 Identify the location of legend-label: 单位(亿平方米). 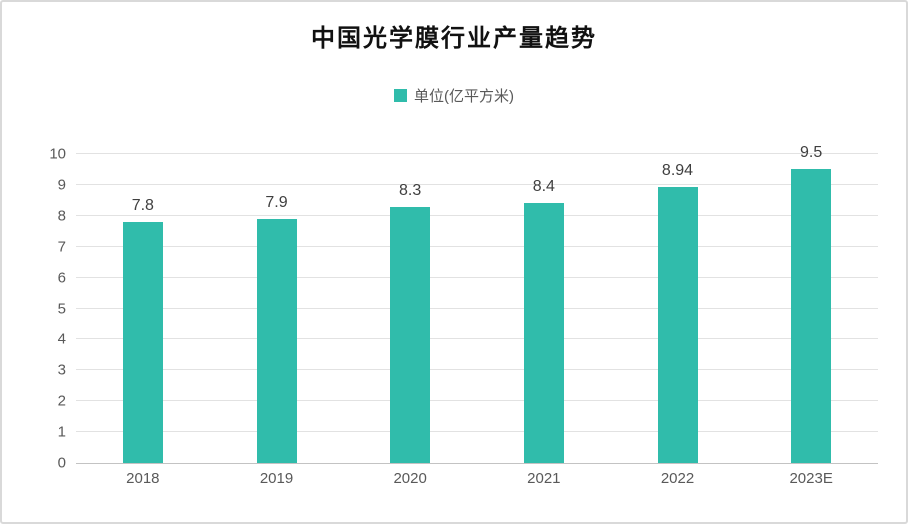
(464, 96).